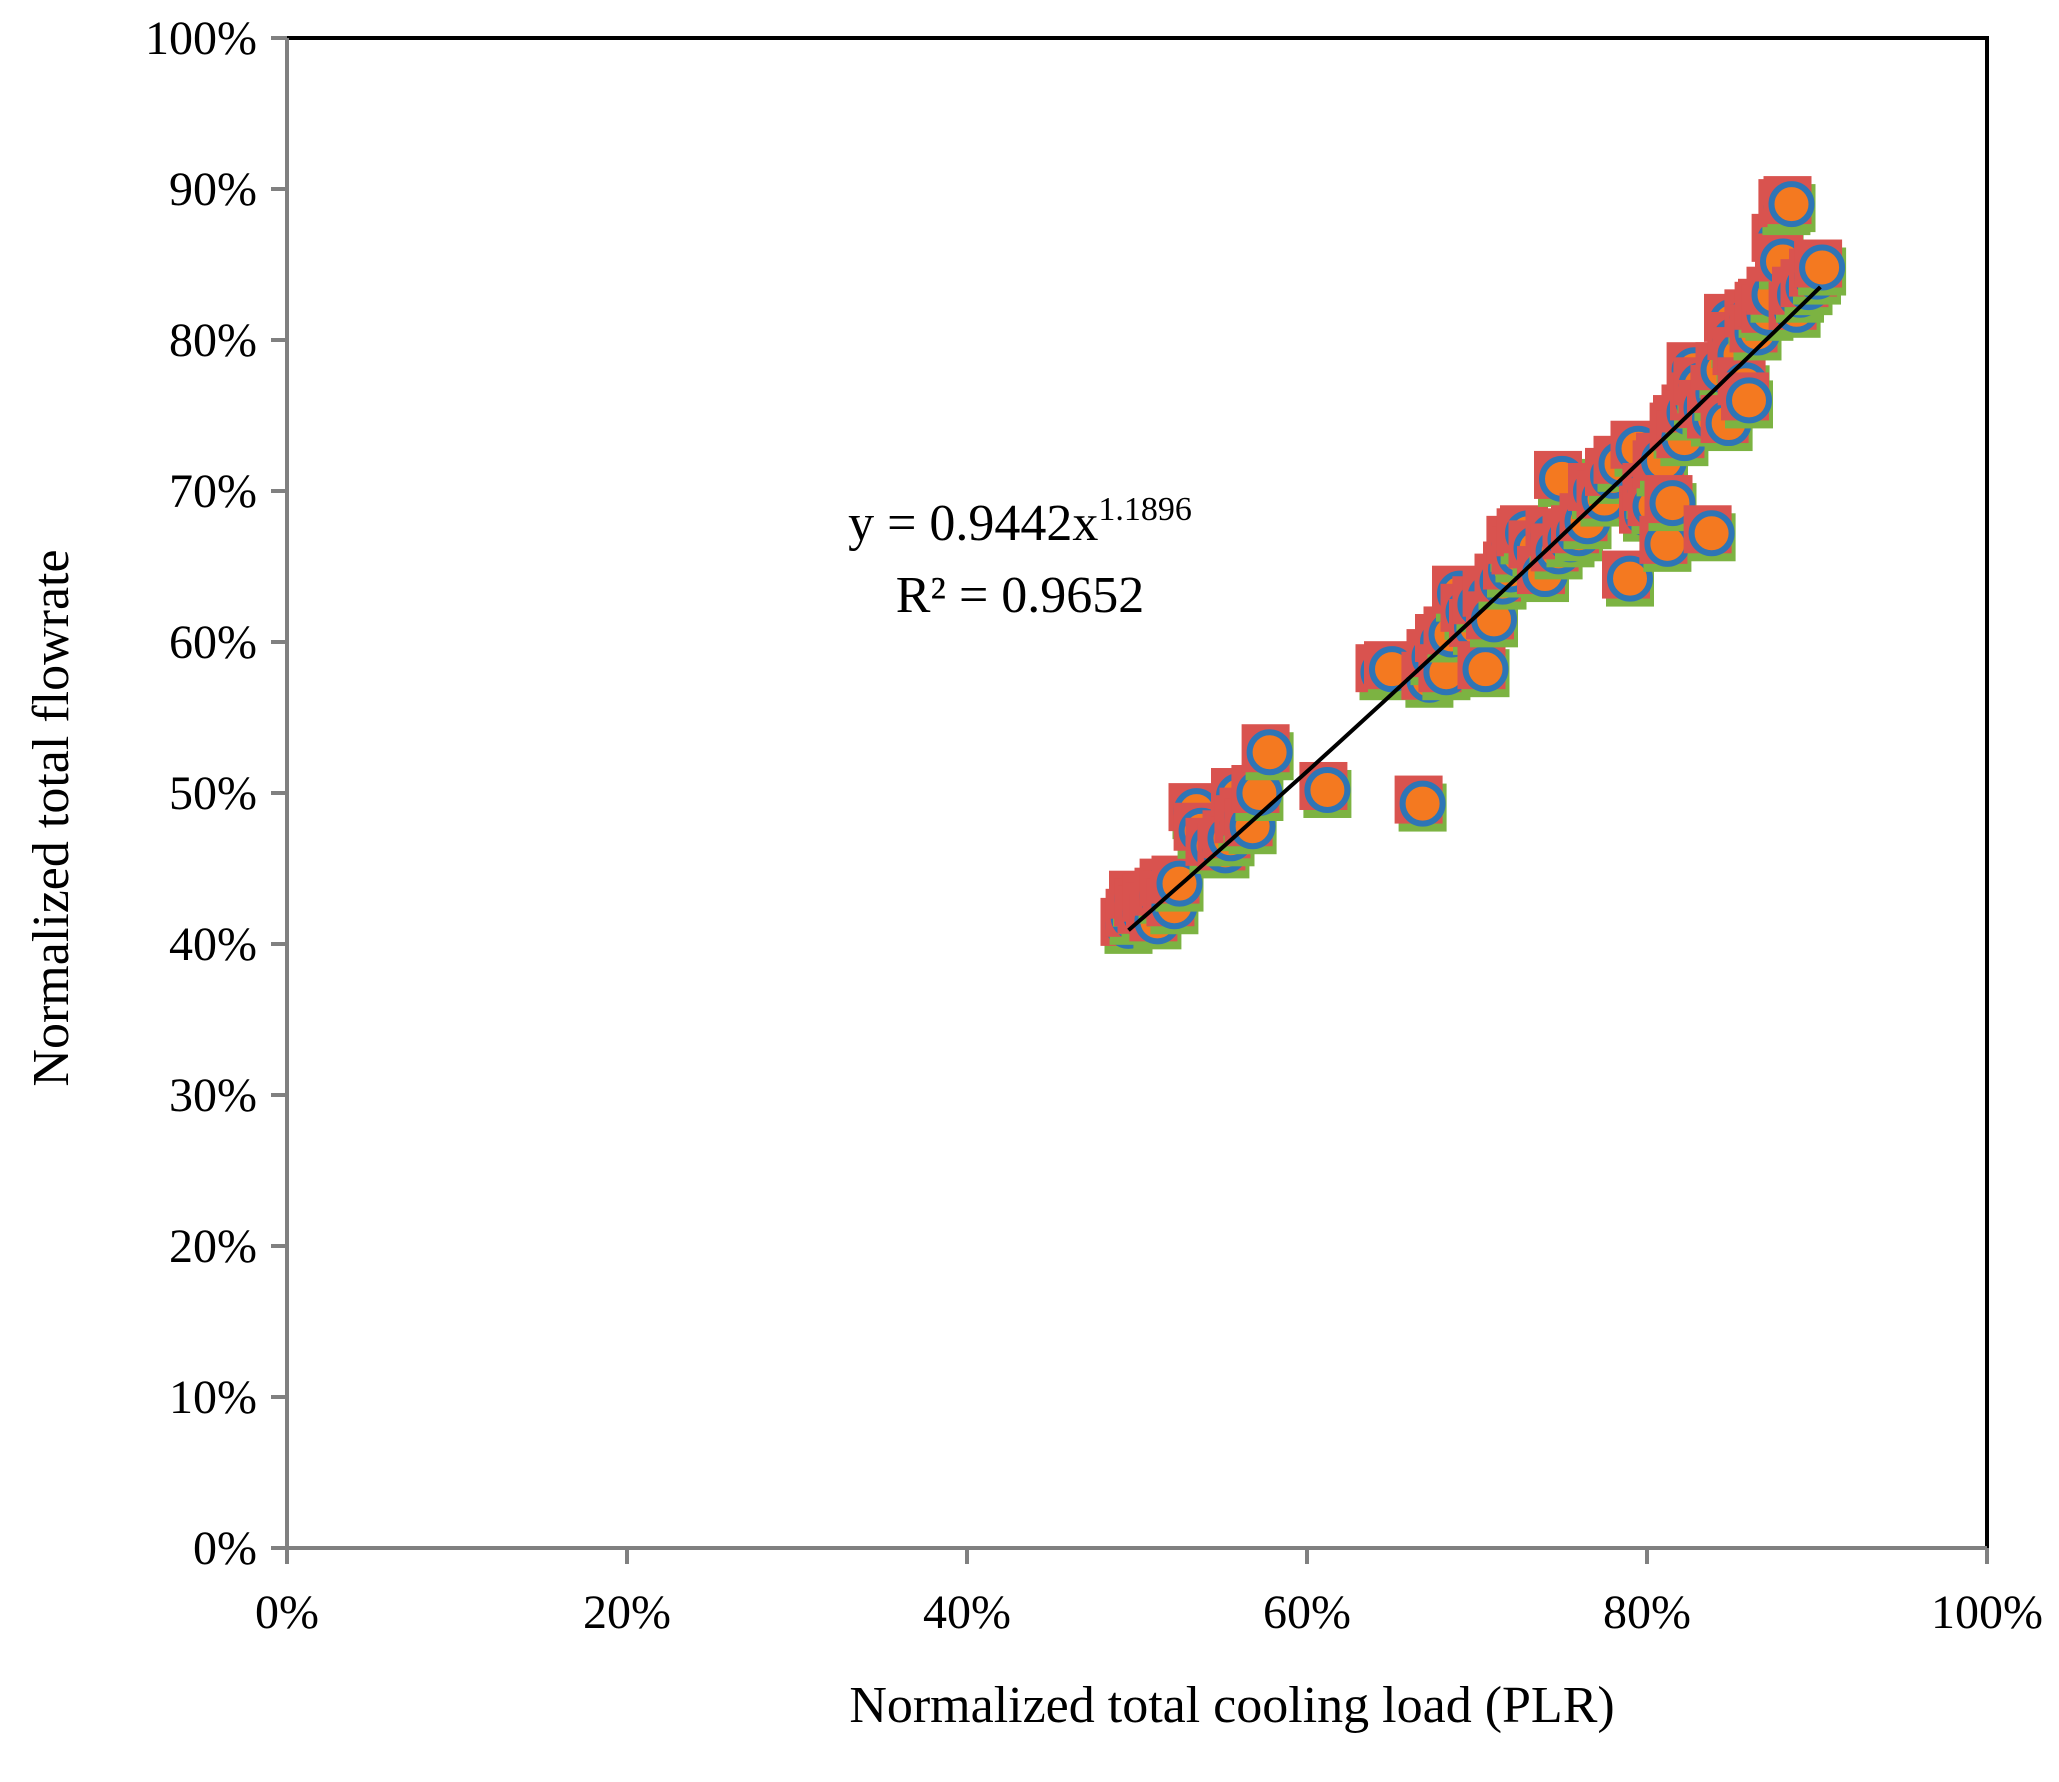  What do you see at coordinates (213, 1397) in the screenshot?
I see `y-tick-label: 10%` at bounding box center [213, 1397].